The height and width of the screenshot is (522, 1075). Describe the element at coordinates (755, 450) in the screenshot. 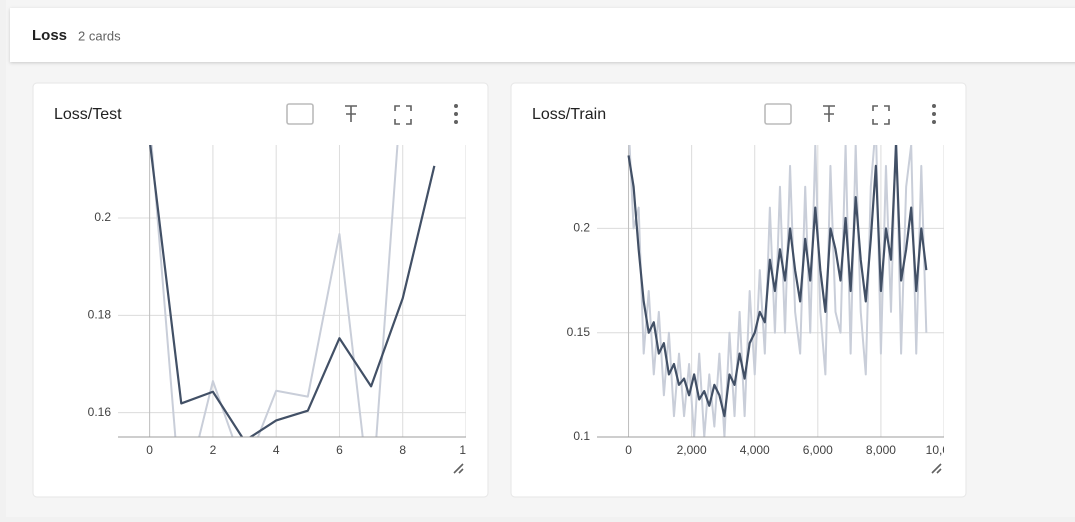

I see `x-tick-label: 4,000` at that location.